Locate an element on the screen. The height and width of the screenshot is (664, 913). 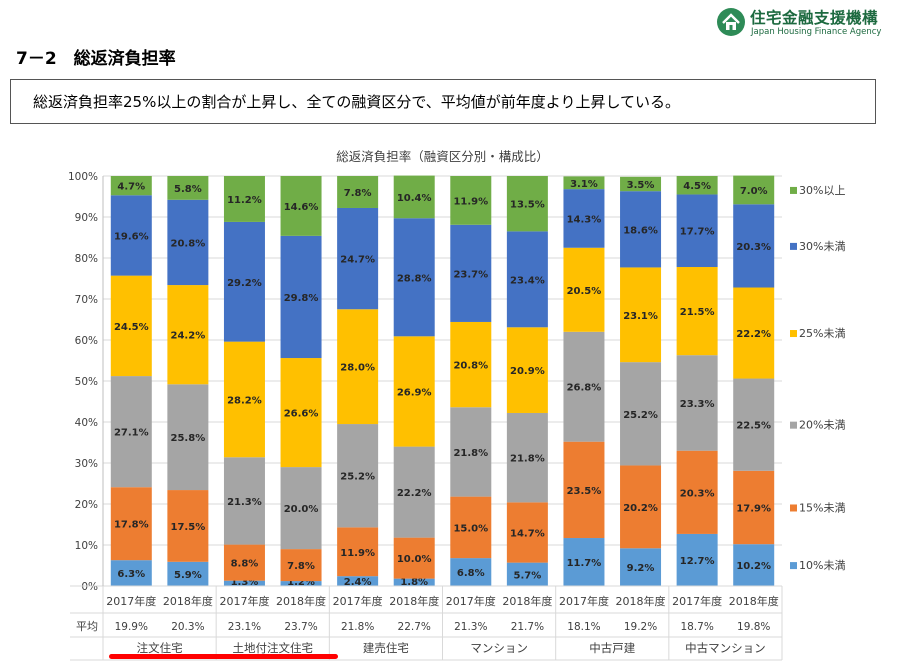
data-label: 26.8% is located at coordinates (584, 388).